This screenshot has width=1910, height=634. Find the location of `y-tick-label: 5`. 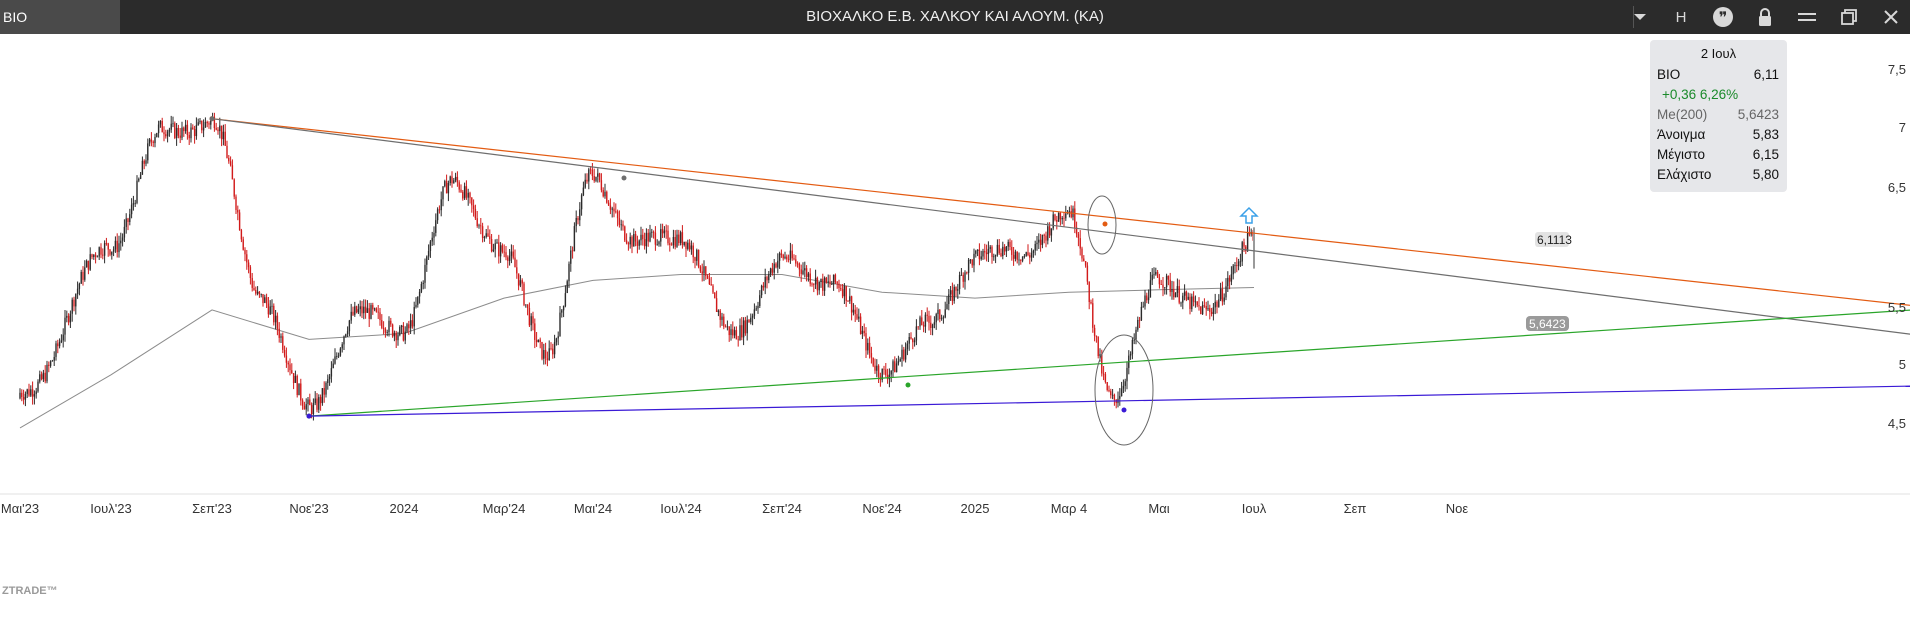

y-tick-label: 5 is located at coordinates (1902, 364).